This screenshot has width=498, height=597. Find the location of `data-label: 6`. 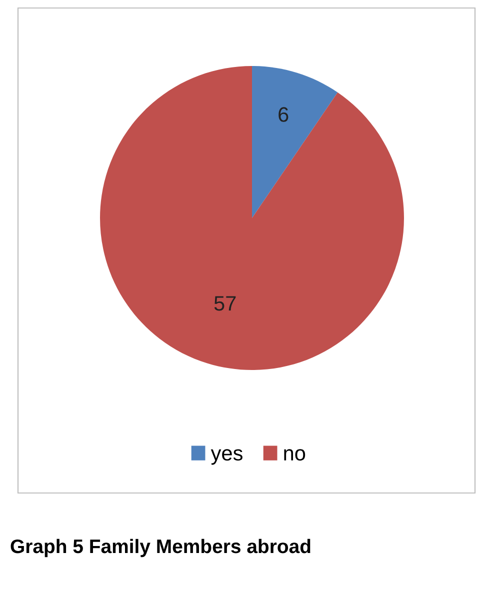

data-label: 6 is located at coordinates (283, 114).